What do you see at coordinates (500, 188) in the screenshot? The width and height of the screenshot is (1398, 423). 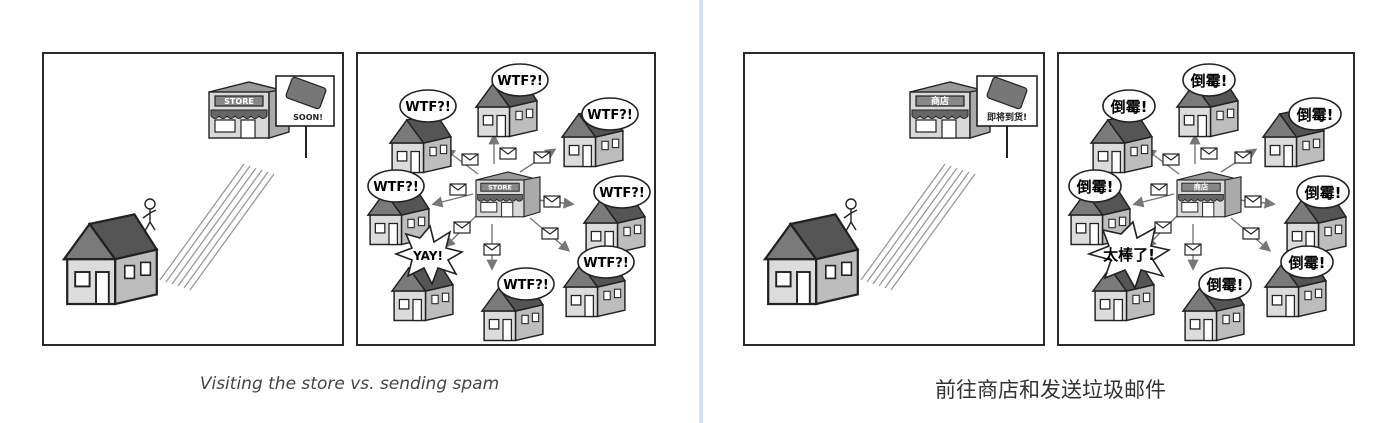 I see `center-store-label: STORE` at bounding box center [500, 188].